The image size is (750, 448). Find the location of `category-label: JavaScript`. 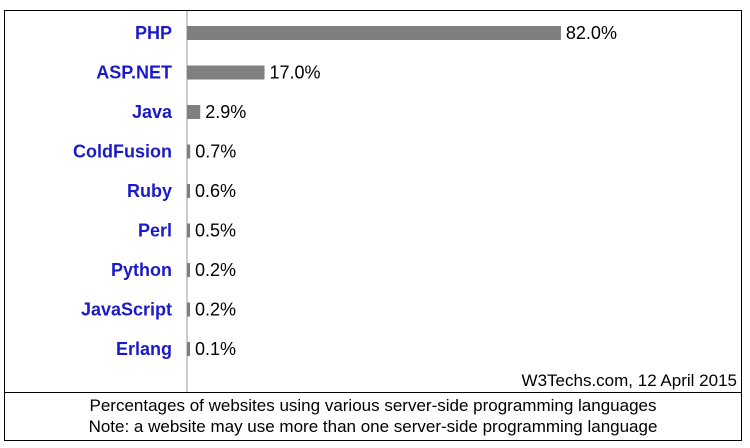

category-label: JavaScript is located at coordinates (126, 310).